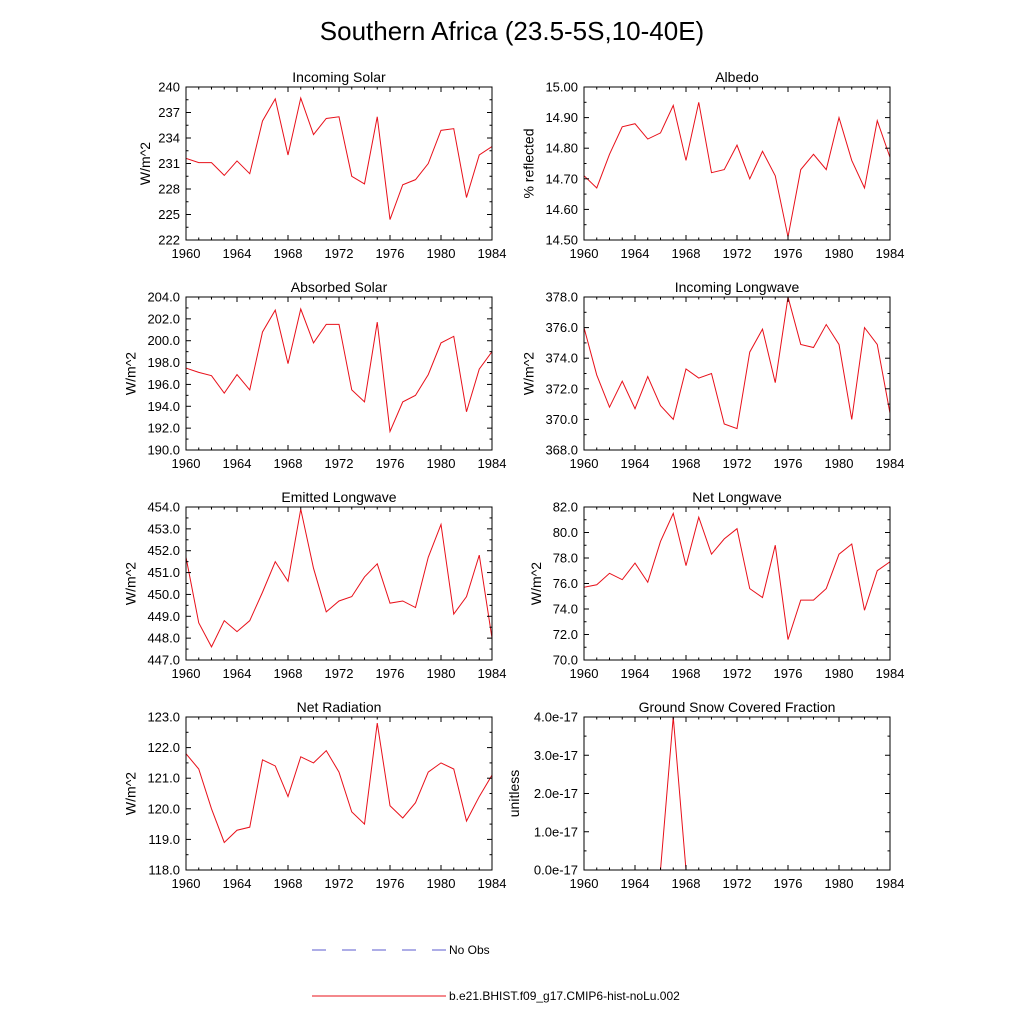  What do you see at coordinates (390, 463) in the screenshot?
I see `absorbed-solar-xtick-label-1976: 1976` at bounding box center [390, 463].